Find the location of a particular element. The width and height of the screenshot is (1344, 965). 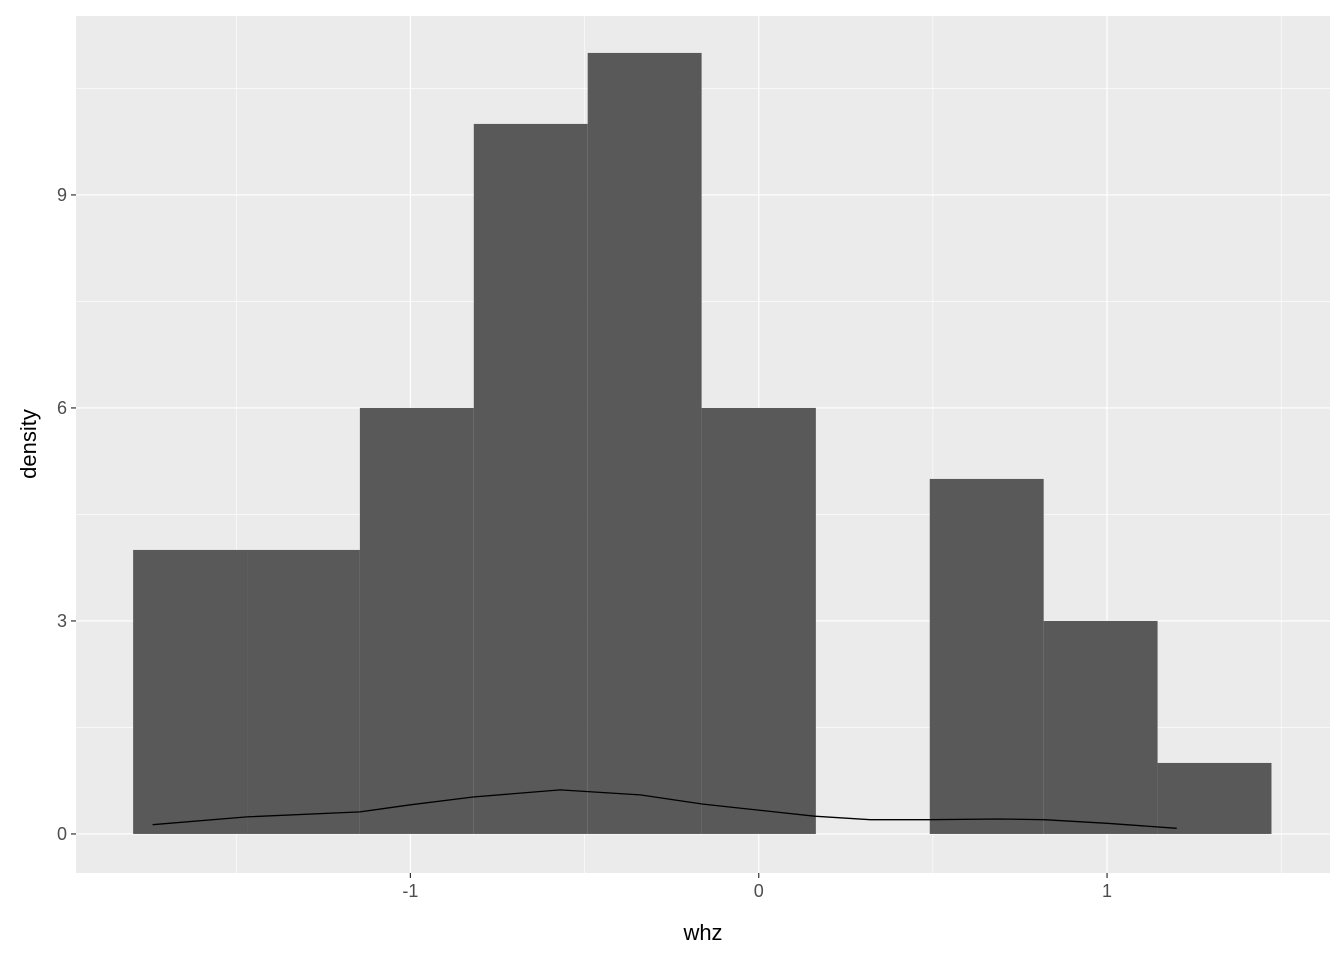

y-axis-label: density is located at coordinates (28, 444).